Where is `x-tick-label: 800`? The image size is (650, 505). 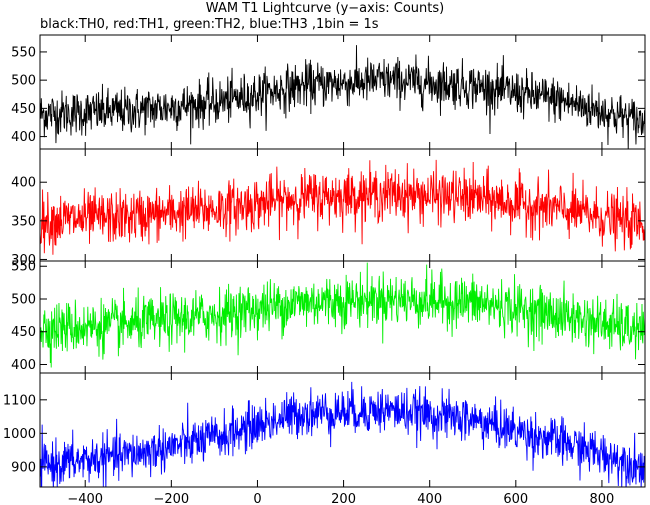
x-tick-label: 800 is located at coordinates (602, 498).